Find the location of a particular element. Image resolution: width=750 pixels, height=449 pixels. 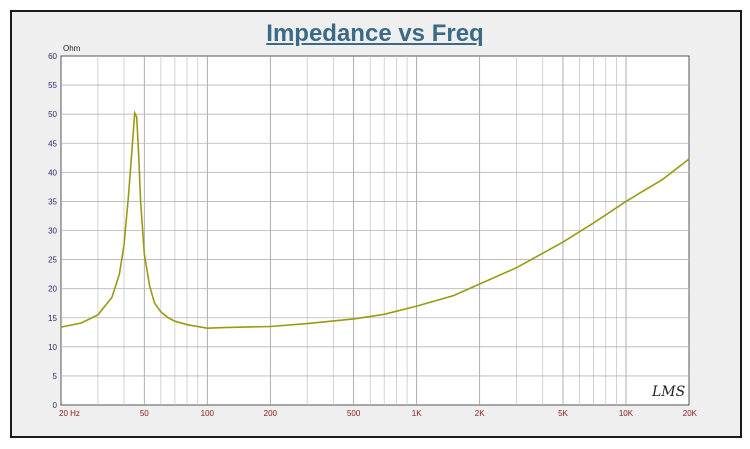

y-tick-label: 60 is located at coordinates (52, 56).